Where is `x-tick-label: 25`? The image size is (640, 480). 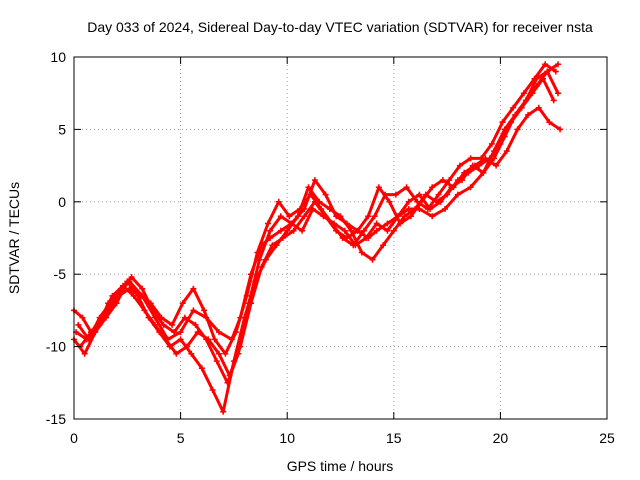 x-tick-label: 25 is located at coordinates (607, 438).